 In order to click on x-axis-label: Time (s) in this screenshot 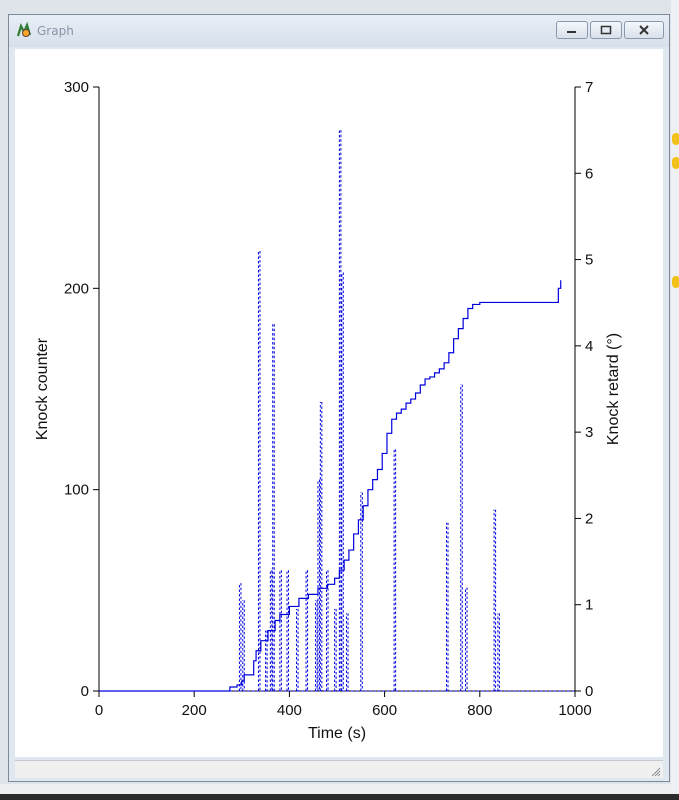, I will do `click(337, 733)`.